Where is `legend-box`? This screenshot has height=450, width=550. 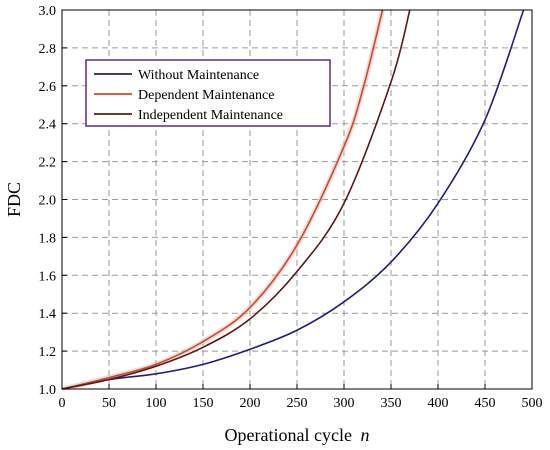
legend-box is located at coordinates (208, 93).